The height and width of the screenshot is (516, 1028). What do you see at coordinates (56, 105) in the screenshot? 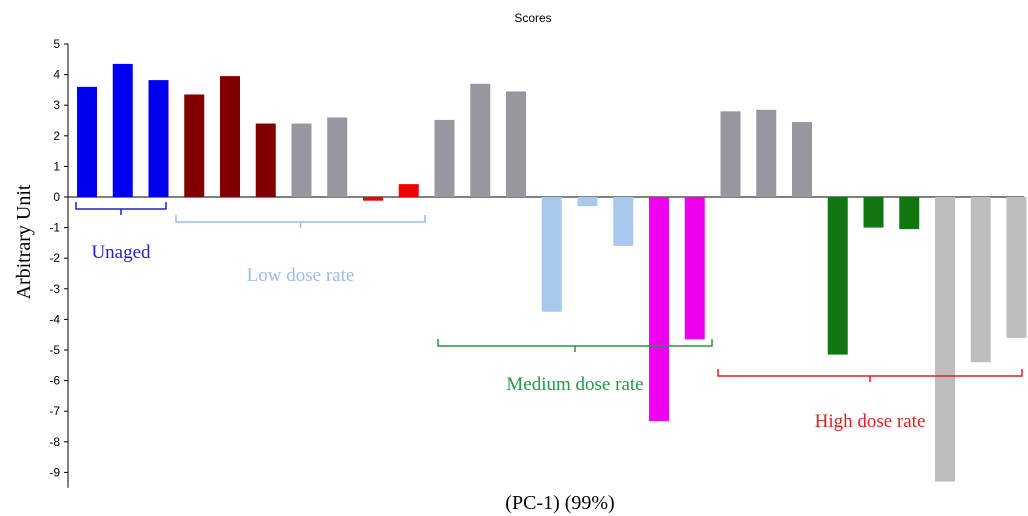
I see `y-tick-label: 3` at bounding box center [56, 105].